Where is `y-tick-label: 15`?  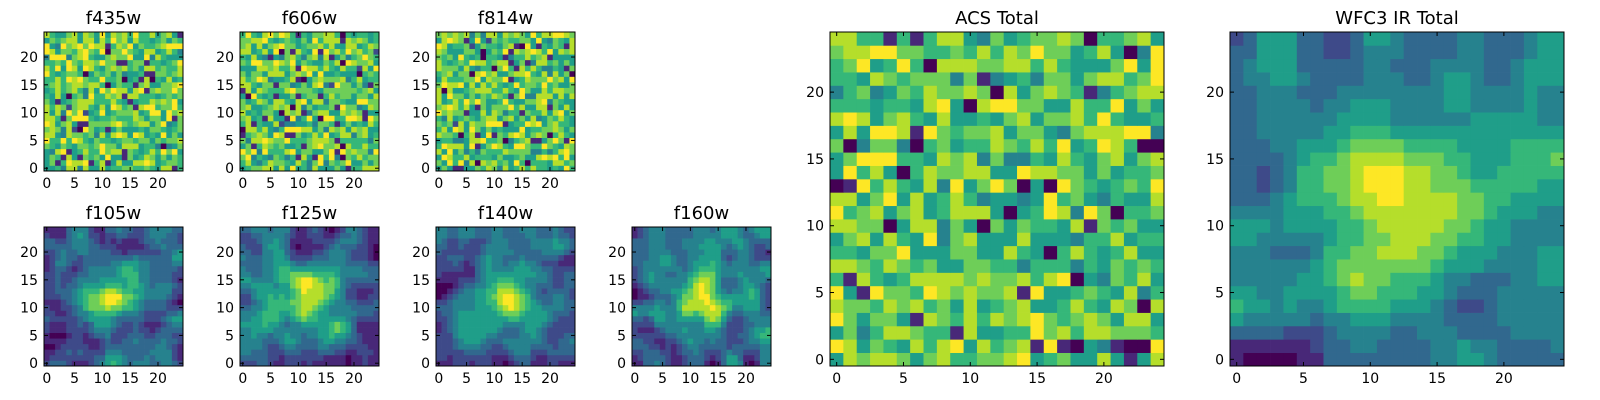
y-tick-label: 15 is located at coordinates (617, 281).